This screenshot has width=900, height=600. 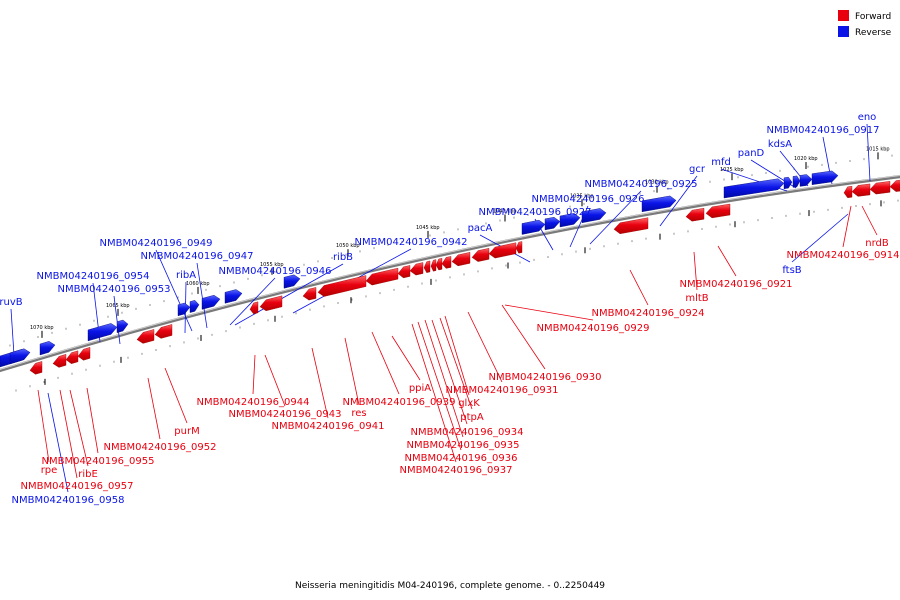 What do you see at coordinates (641, 184) in the screenshot?
I see `gene-label: NMBM04240196_0925` at bounding box center [641, 184].